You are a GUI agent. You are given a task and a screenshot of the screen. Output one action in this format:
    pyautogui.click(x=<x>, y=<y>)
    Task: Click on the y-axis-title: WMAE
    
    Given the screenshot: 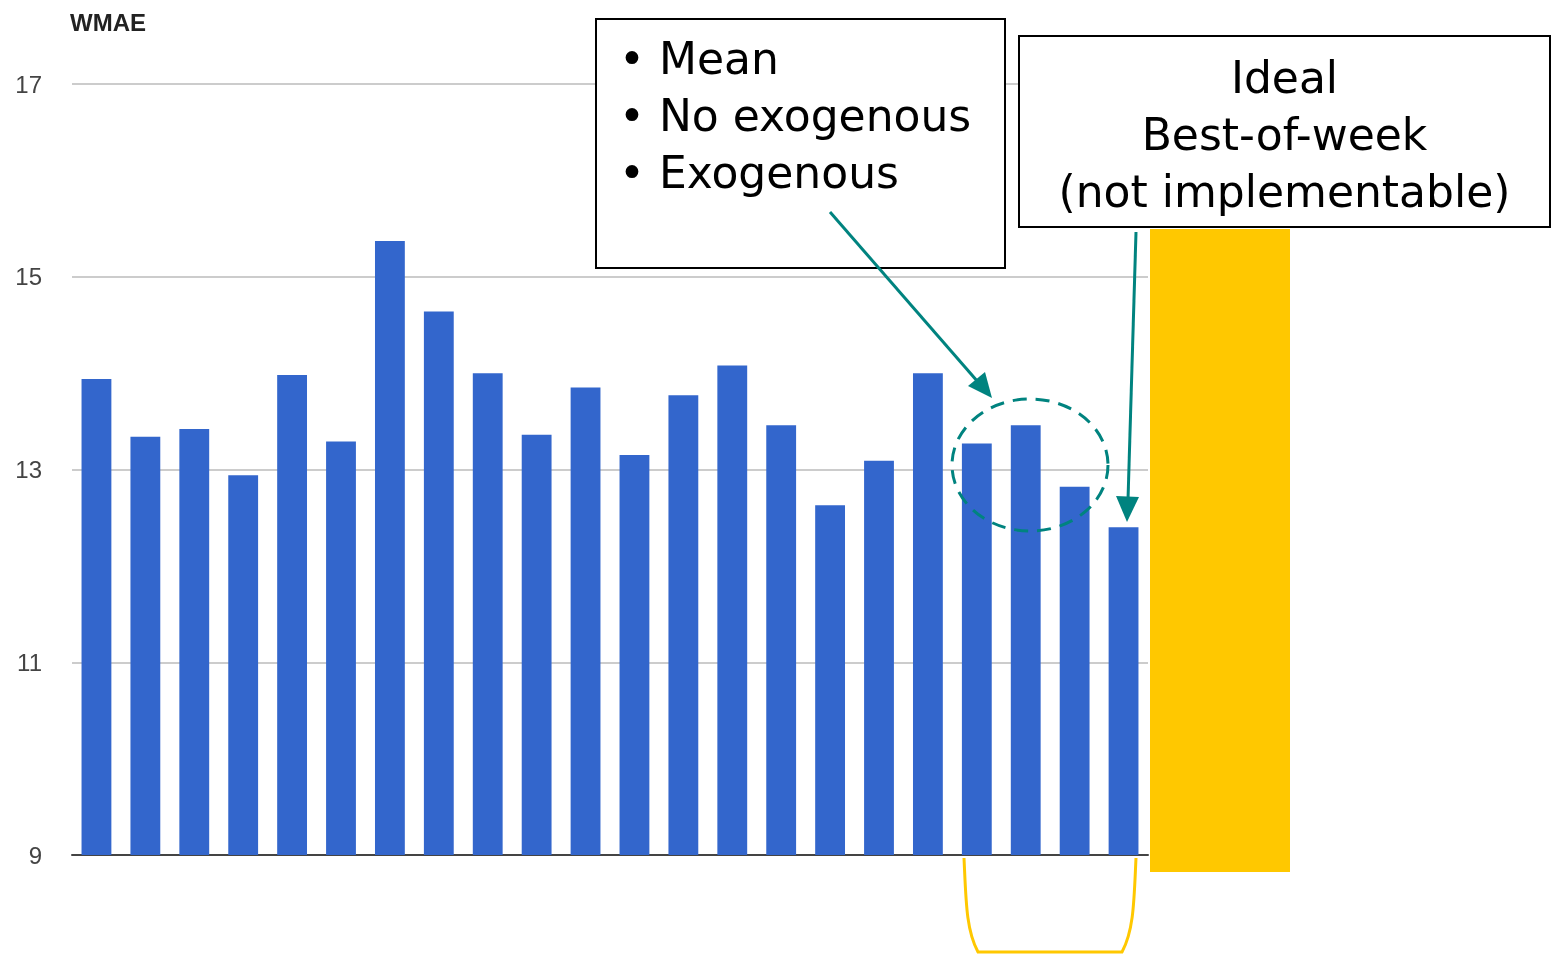 What is the action you would take?
    pyautogui.click(x=108, y=22)
    